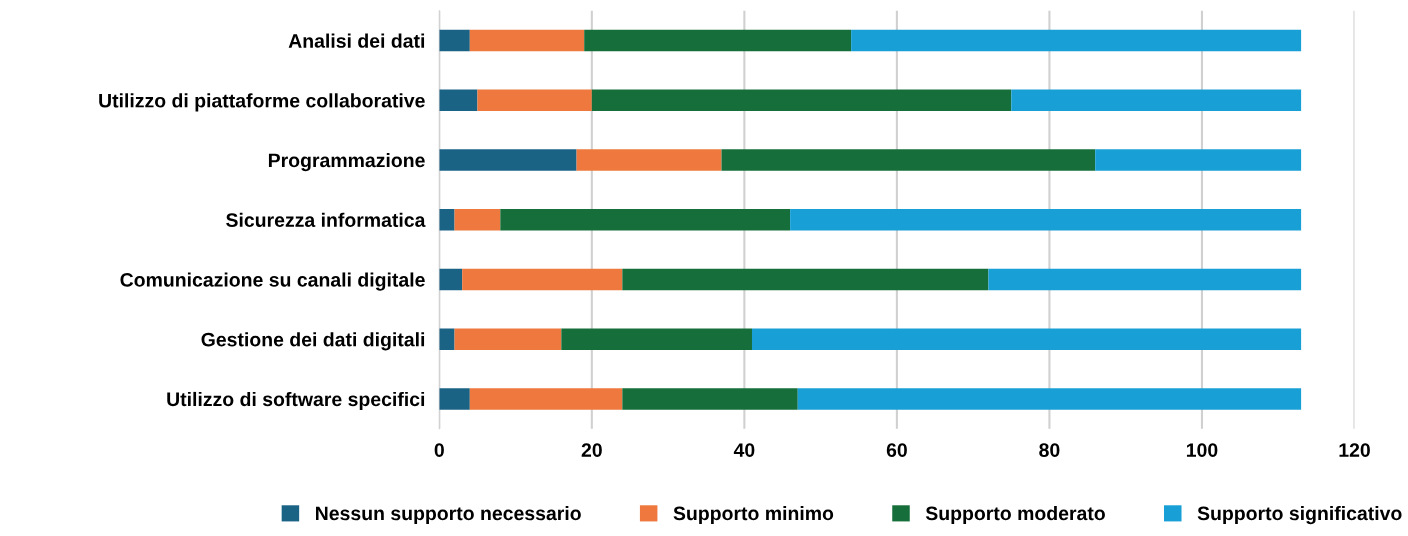 The height and width of the screenshot is (536, 1408). I want to click on y-tick-label: Gestione dei dati digitali, so click(313, 341).